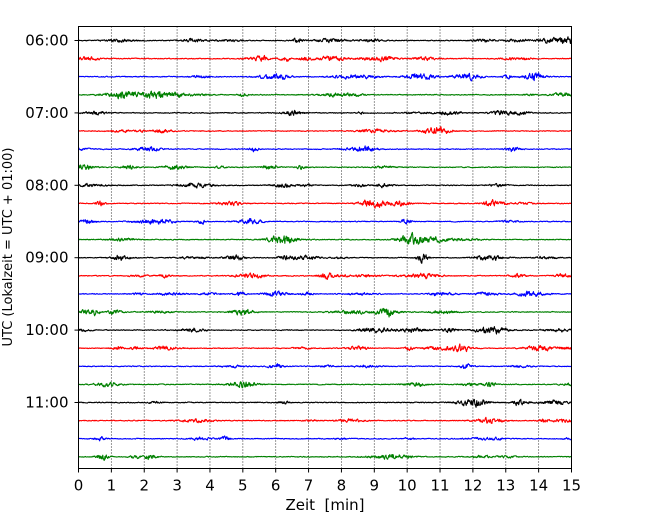  What do you see at coordinates (375, 486) in the screenshot?
I see `x-tick-label: 9` at bounding box center [375, 486].